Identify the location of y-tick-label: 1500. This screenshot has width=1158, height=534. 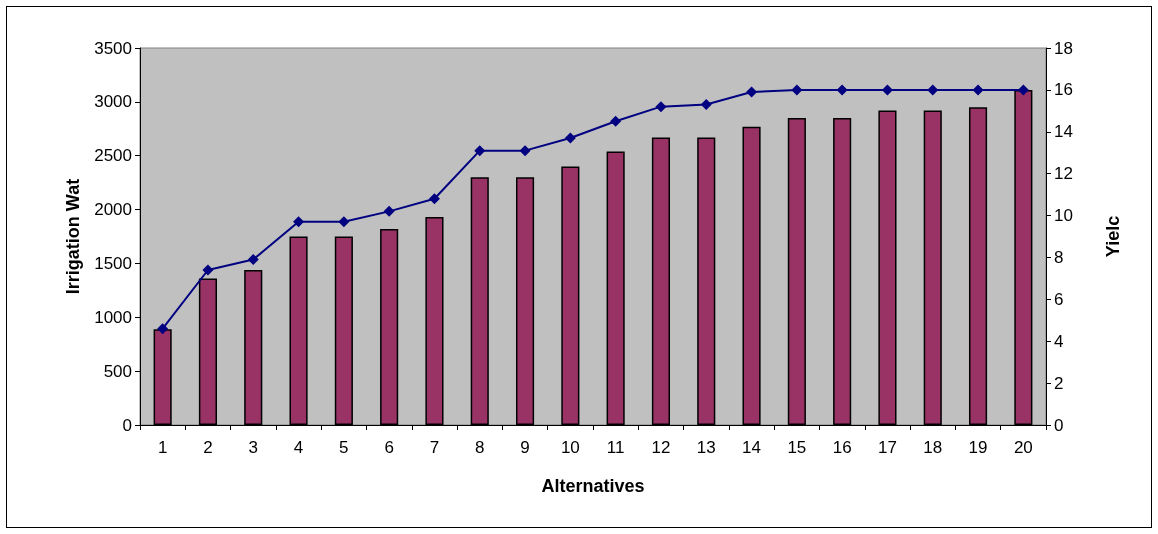
(113, 263).